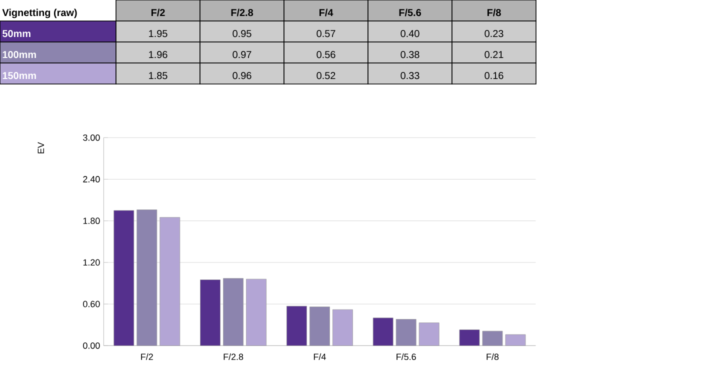 Image resolution: width=711 pixels, height=381 pixels. What do you see at coordinates (410, 34) in the screenshot?
I see `data-label: 0.40` at bounding box center [410, 34].